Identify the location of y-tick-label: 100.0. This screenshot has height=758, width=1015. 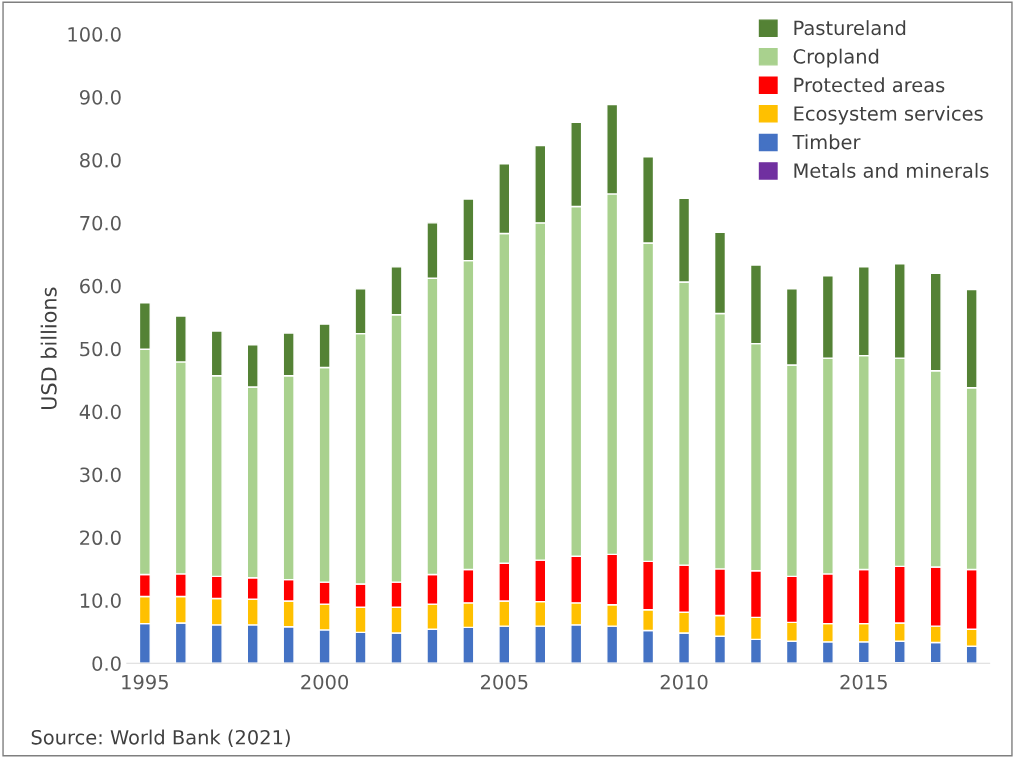
(94, 34).